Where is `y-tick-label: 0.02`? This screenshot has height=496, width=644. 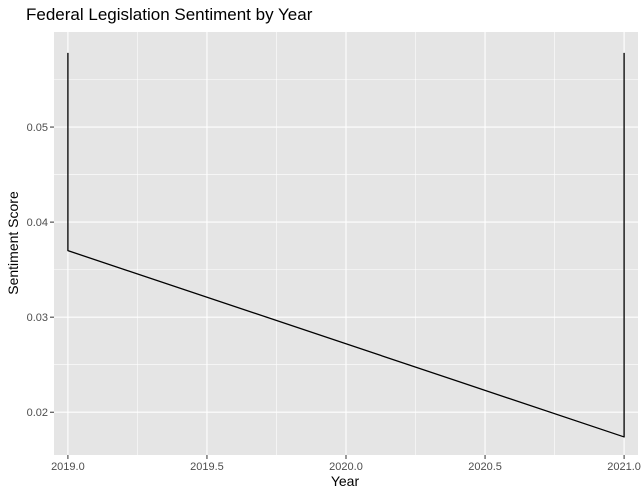
y-tick-label: 0.02 is located at coordinates (37, 413).